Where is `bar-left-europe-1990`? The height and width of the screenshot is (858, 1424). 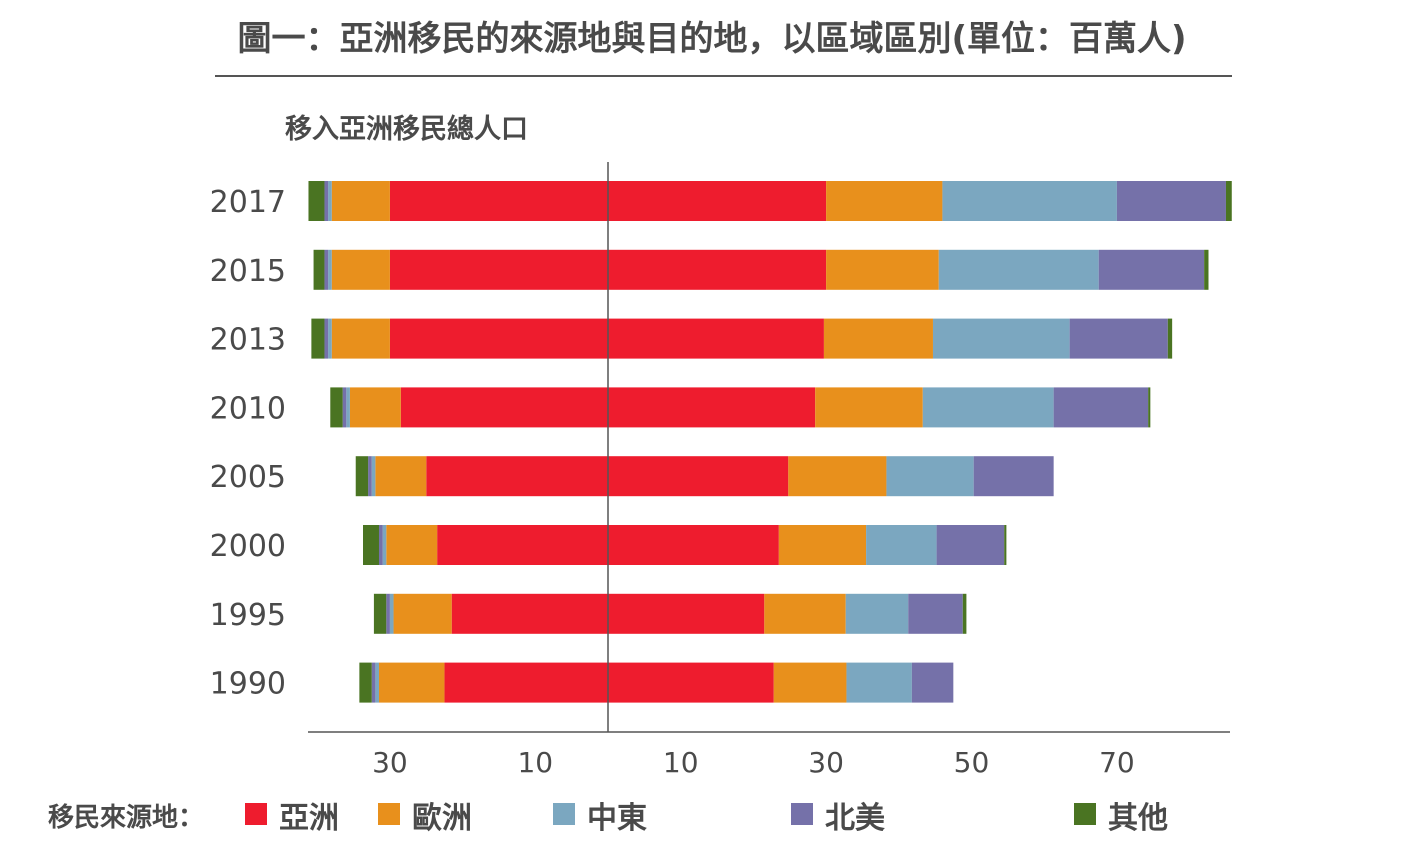 bar-left-europe-1990 is located at coordinates (412, 682).